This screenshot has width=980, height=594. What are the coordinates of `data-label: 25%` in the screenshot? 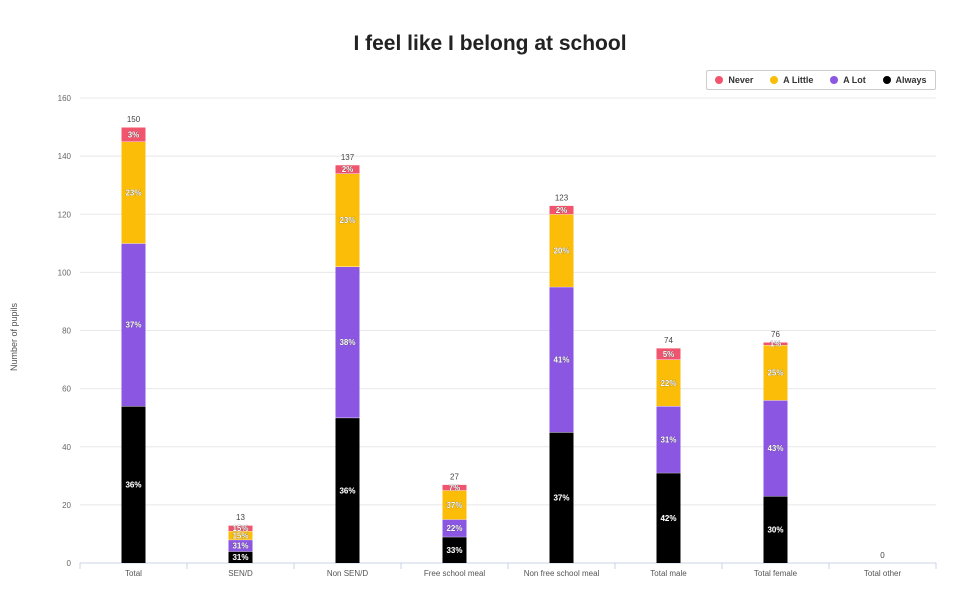 It's located at (775, 373).